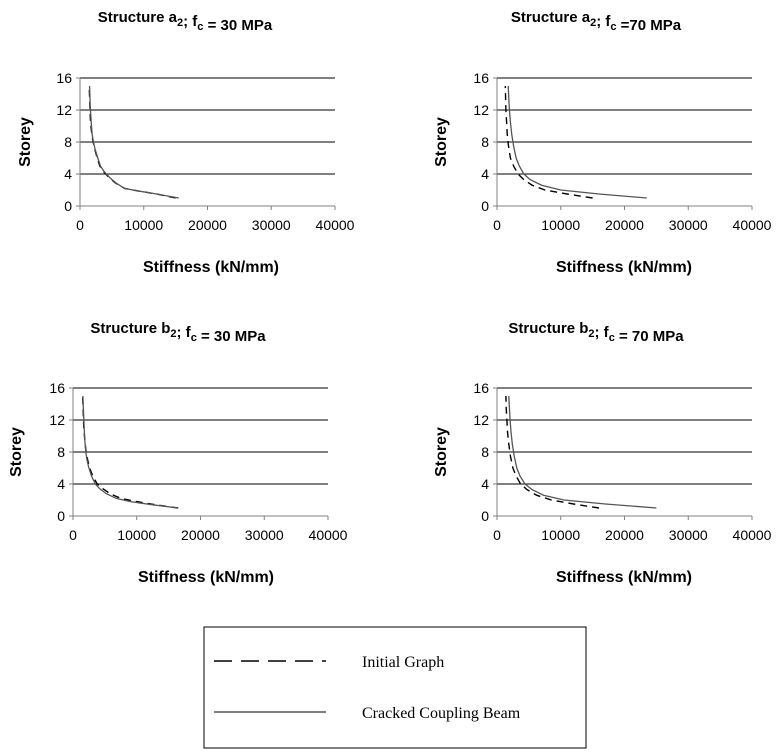 This screenshot has width=779, height=755. I want to click on legend-label: Initial Graph, so click(403, 662).